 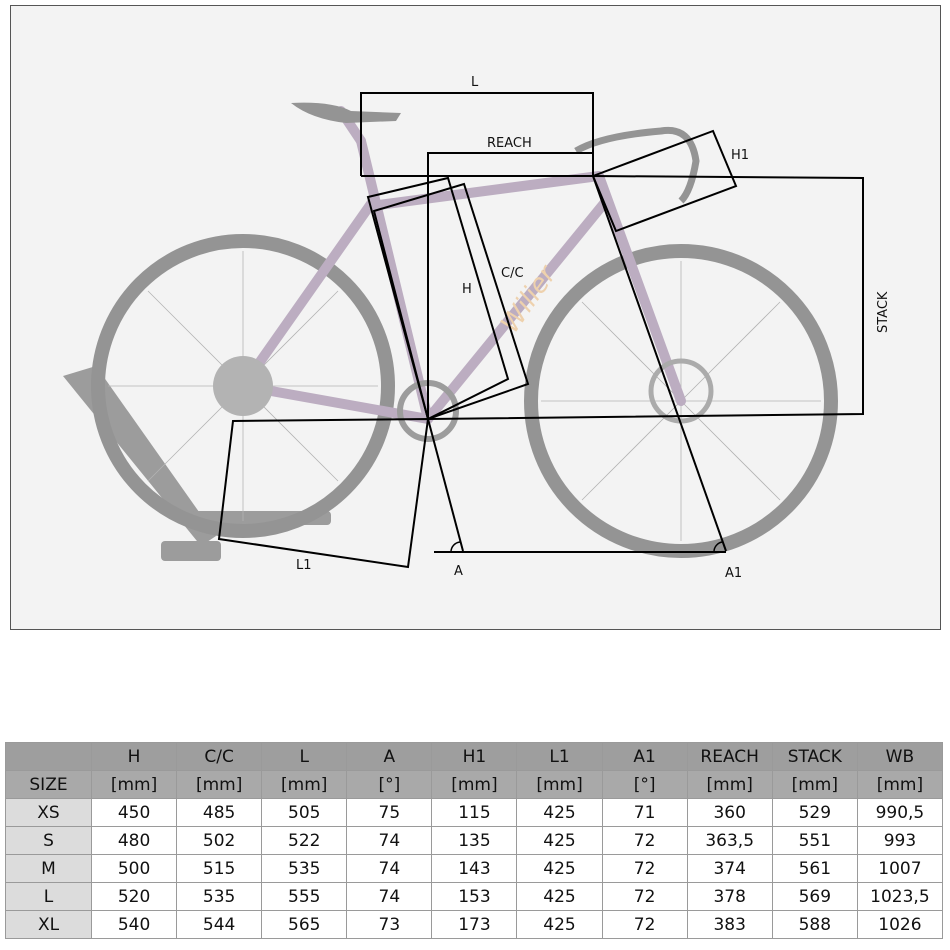 What do you see at coordinates (814, 756) in the screenshot?
I see `column-header: STACK` at bounding box center [814, 756].